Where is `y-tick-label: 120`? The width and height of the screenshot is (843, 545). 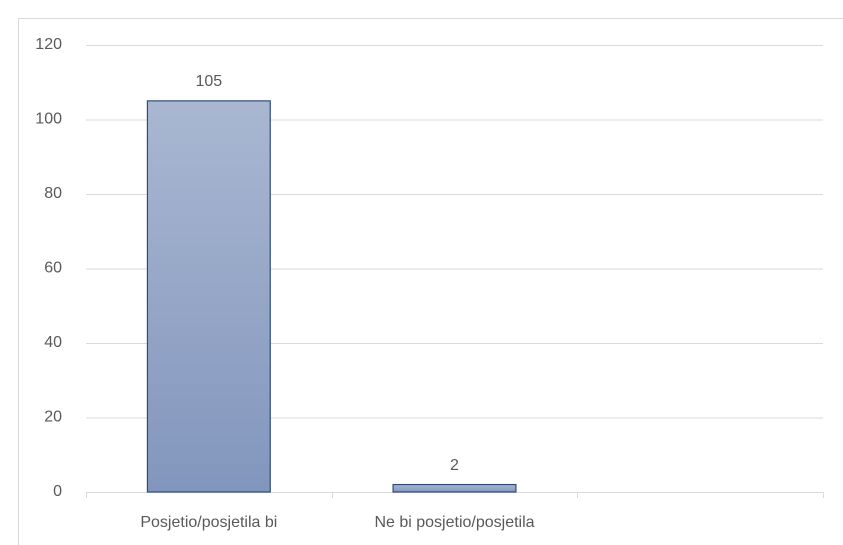
y-tick-label: 120 is located at coordinates (48, 44).